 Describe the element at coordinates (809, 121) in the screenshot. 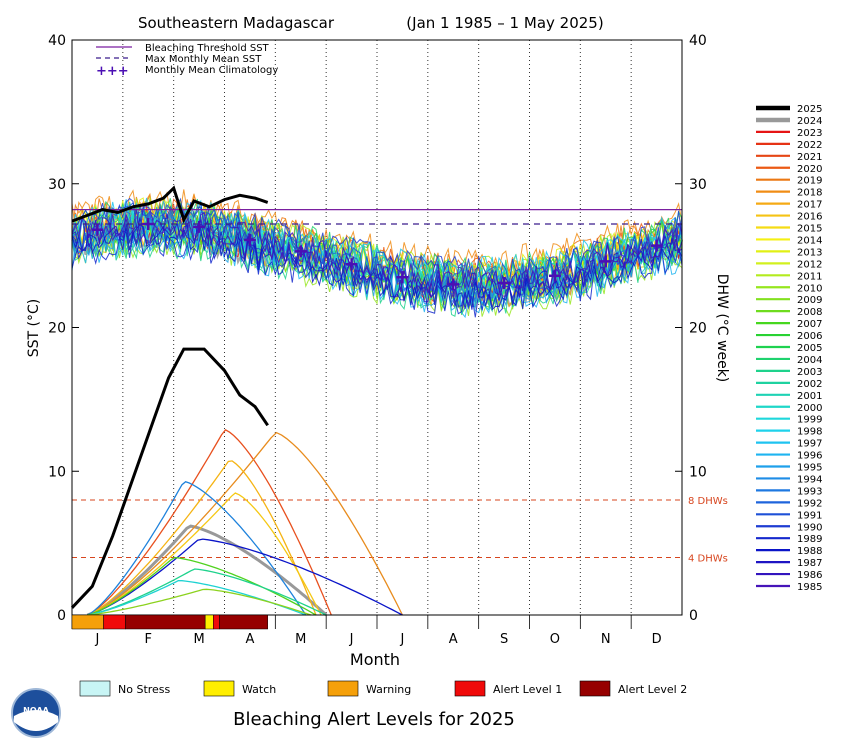

I see `year-legend-label-2024: 2024` at that location.